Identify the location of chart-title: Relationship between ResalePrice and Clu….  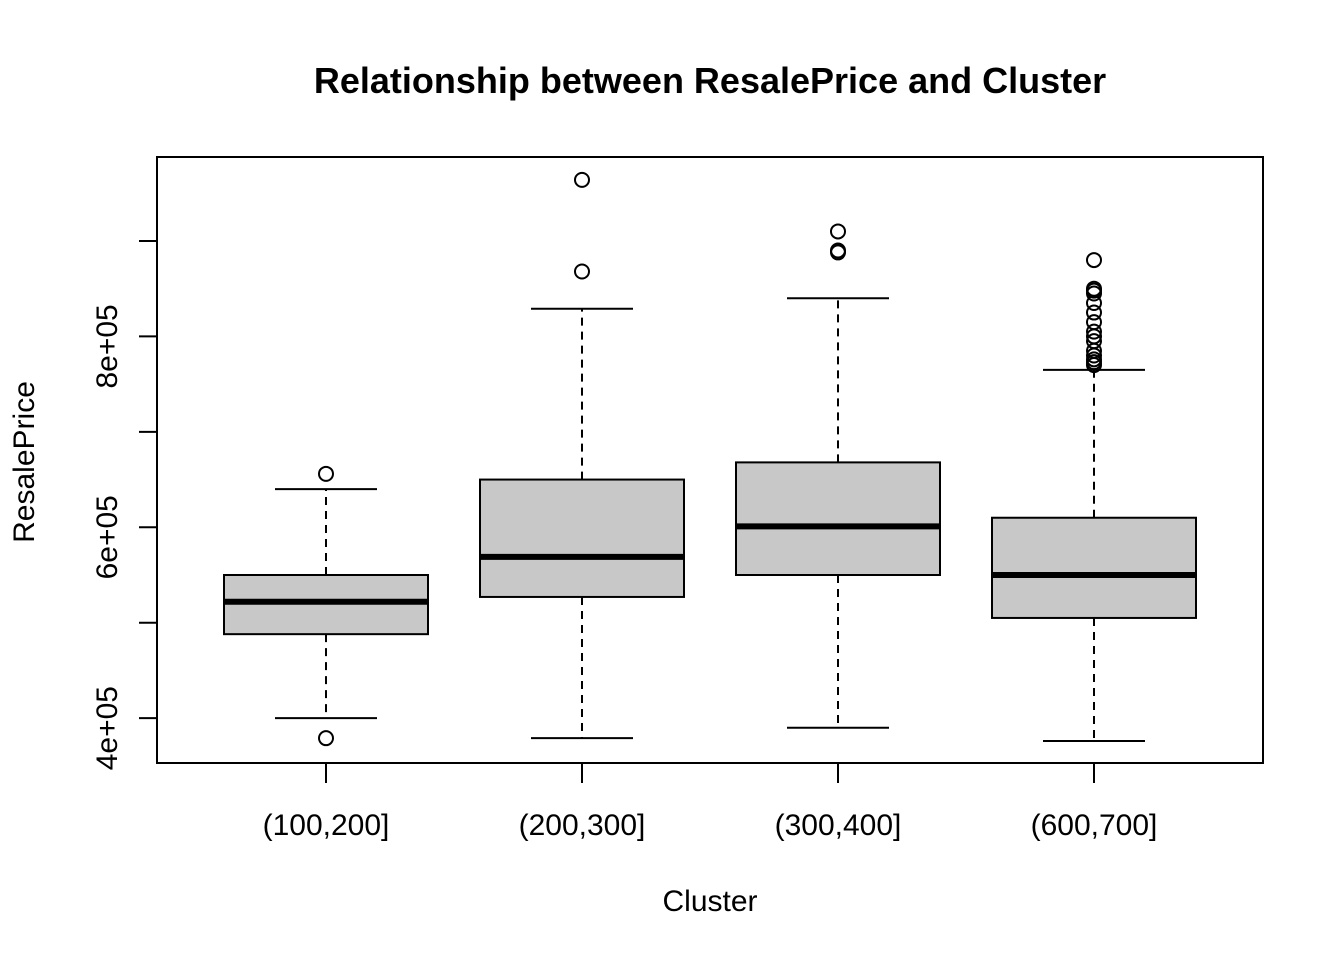
(710, 80).